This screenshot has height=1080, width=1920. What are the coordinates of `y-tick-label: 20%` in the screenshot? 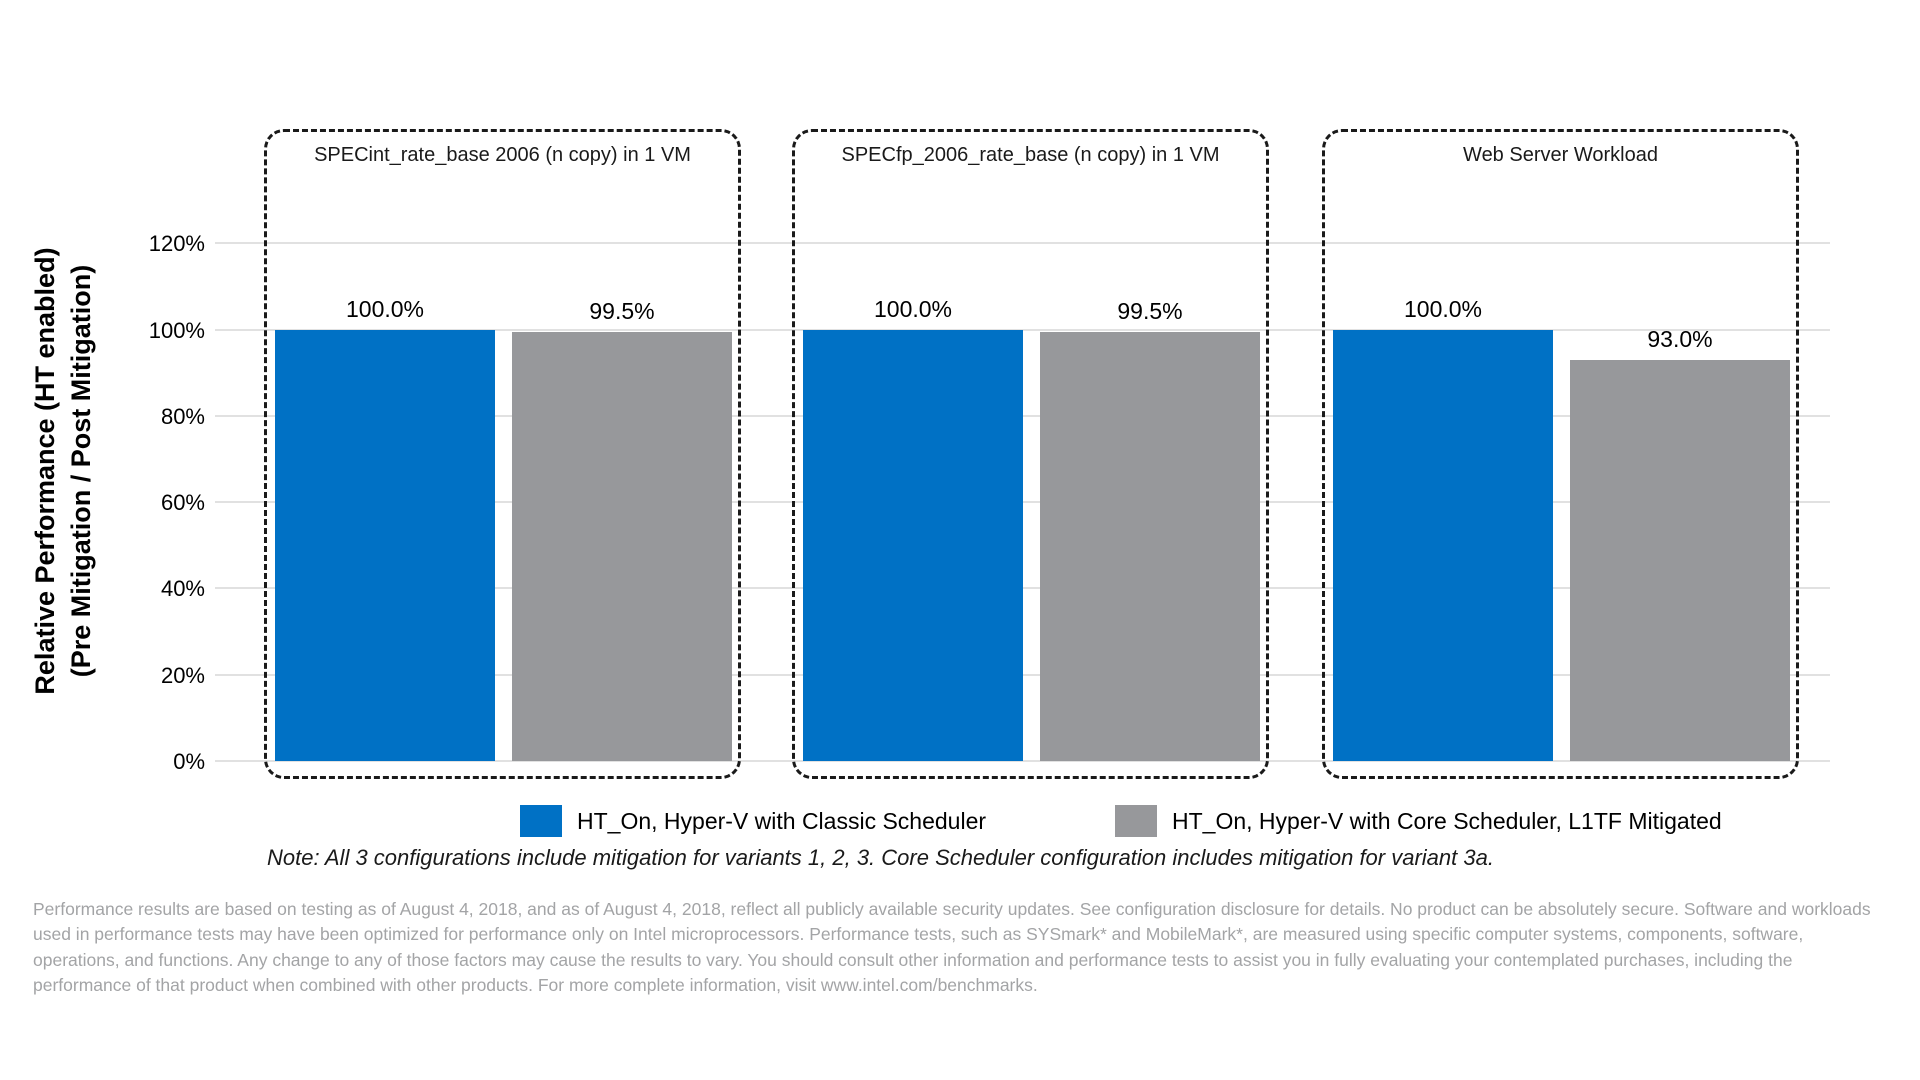 It's located at (182, 675).